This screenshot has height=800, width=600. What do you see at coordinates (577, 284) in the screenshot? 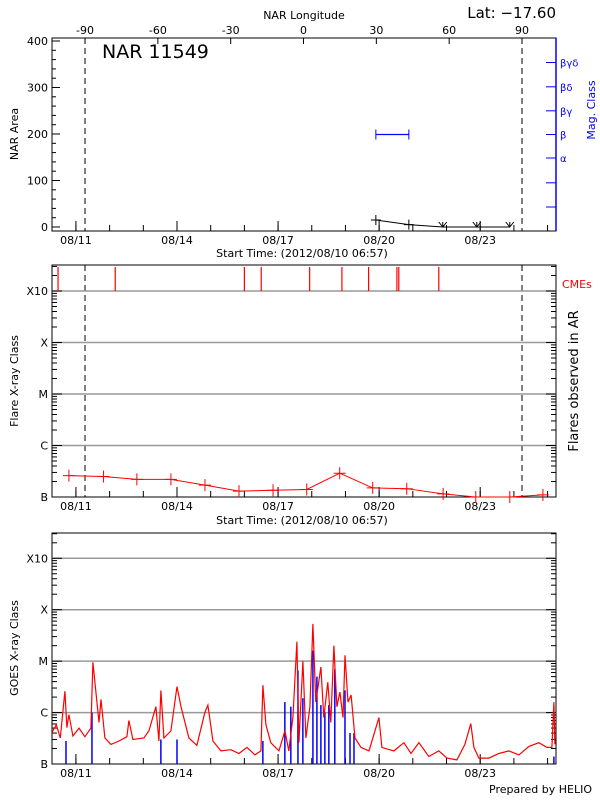
I see `cme-label: CMEs` at bounding box center [577, 284].